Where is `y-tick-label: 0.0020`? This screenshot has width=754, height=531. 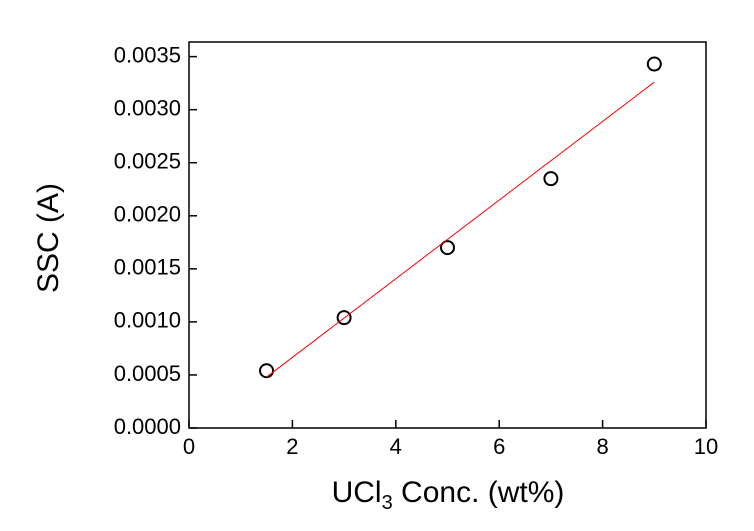 y-tick-label: 0.0020 is located at coordinates (147, 214).